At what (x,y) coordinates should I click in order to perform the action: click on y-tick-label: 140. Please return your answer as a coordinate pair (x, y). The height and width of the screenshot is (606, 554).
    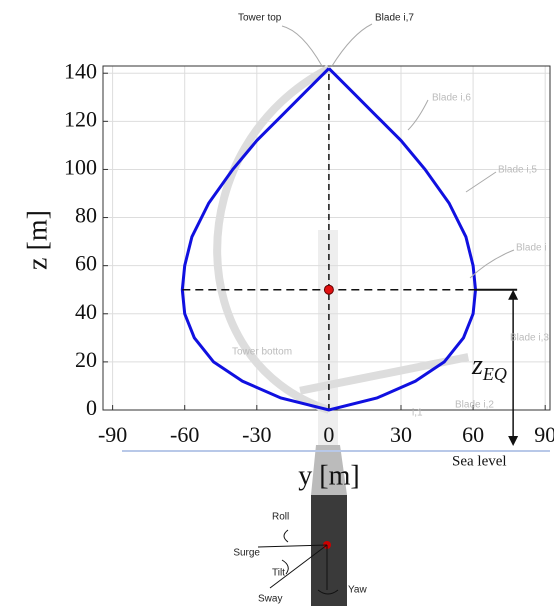
    Looking at the image, I should click on (80, 70).